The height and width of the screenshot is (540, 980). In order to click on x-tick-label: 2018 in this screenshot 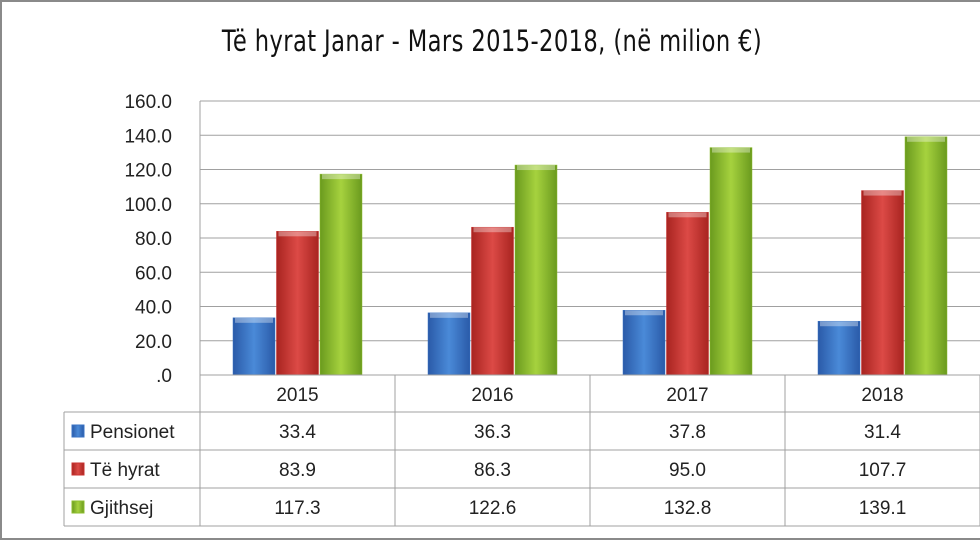, I will do `click(882, 395)`.